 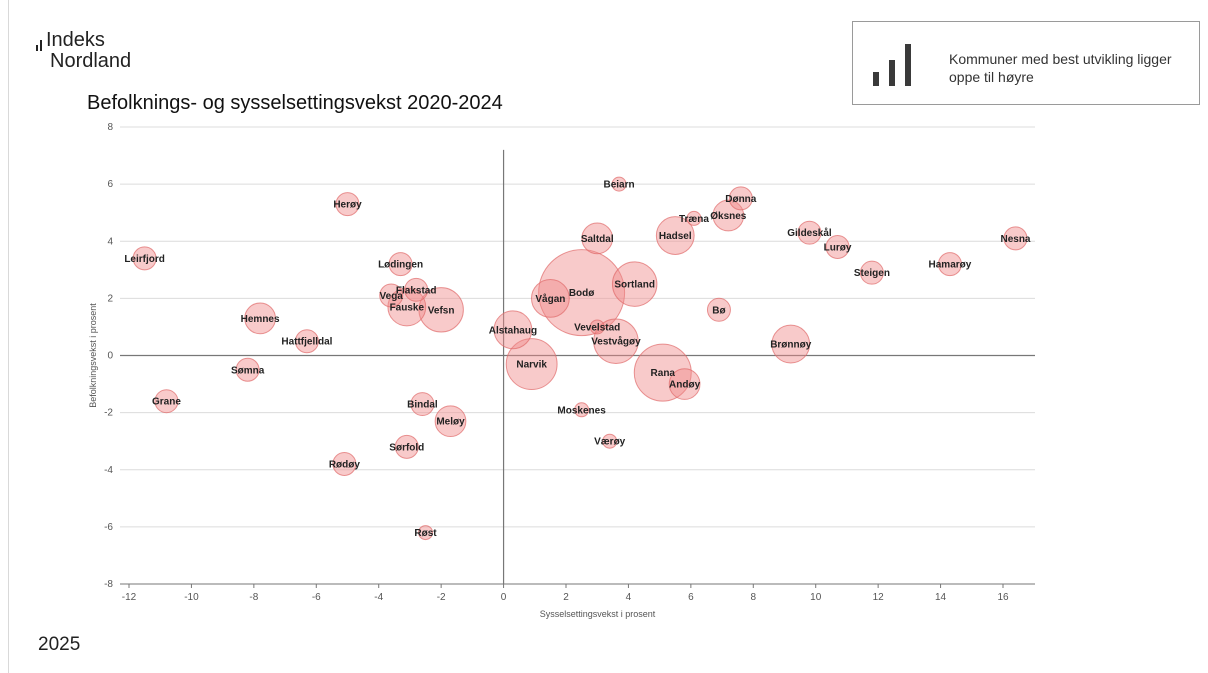 I want to click on y-tick-label: 4, so click(x=110, y=241).